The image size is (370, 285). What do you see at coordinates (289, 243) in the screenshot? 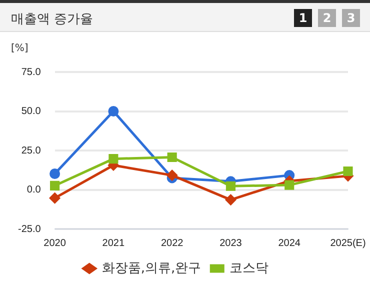
I see `x-tick-label: 2024` at bounding box center [289, 243].